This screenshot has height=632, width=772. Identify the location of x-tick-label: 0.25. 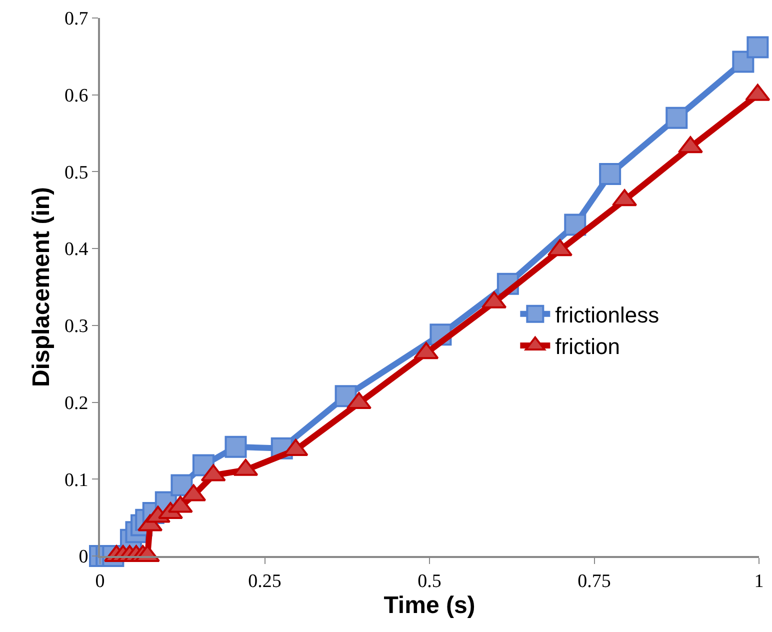
(265, 581).